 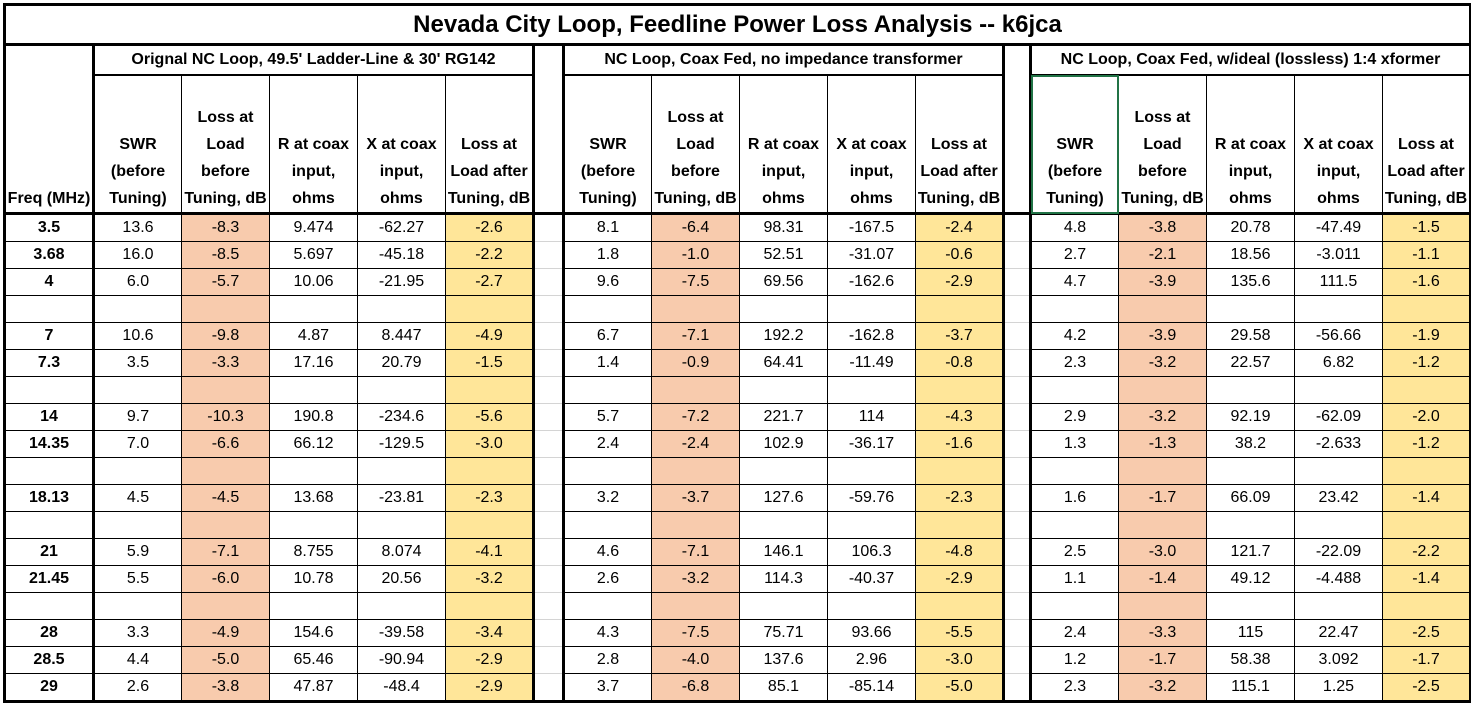 I want to click on x-coax-cell: -4.488, so click(x=1338, y=579).